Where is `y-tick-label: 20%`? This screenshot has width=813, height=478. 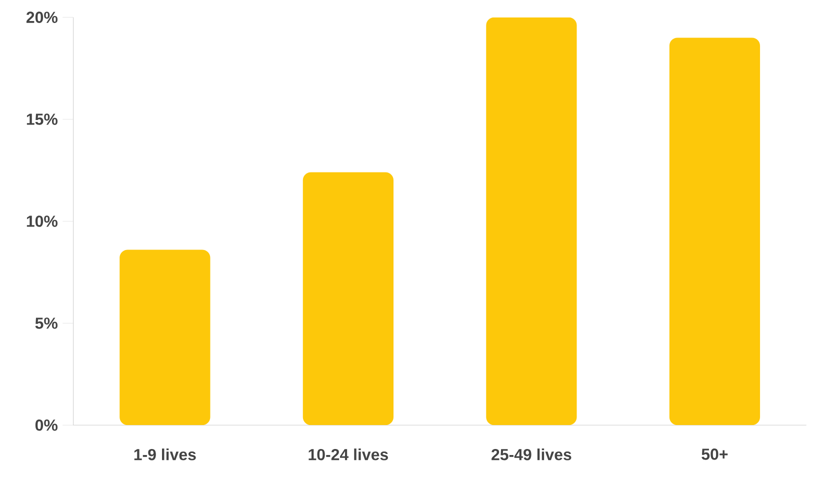 y-tick-label: 20% is located at coordinates (42, 17).